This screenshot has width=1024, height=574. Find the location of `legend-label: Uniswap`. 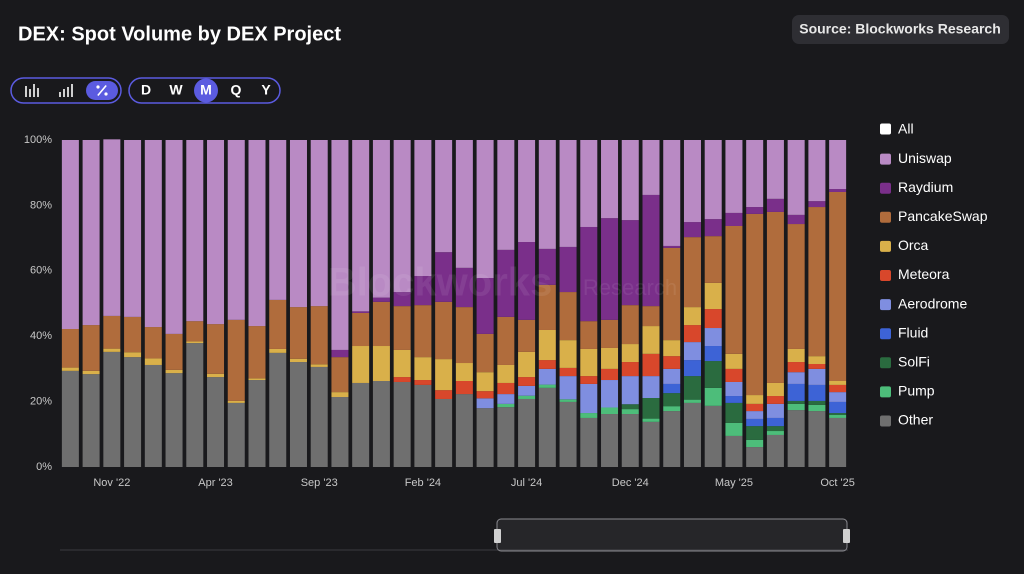

legend-label: Uniswap is located at coordinates (925, 158).